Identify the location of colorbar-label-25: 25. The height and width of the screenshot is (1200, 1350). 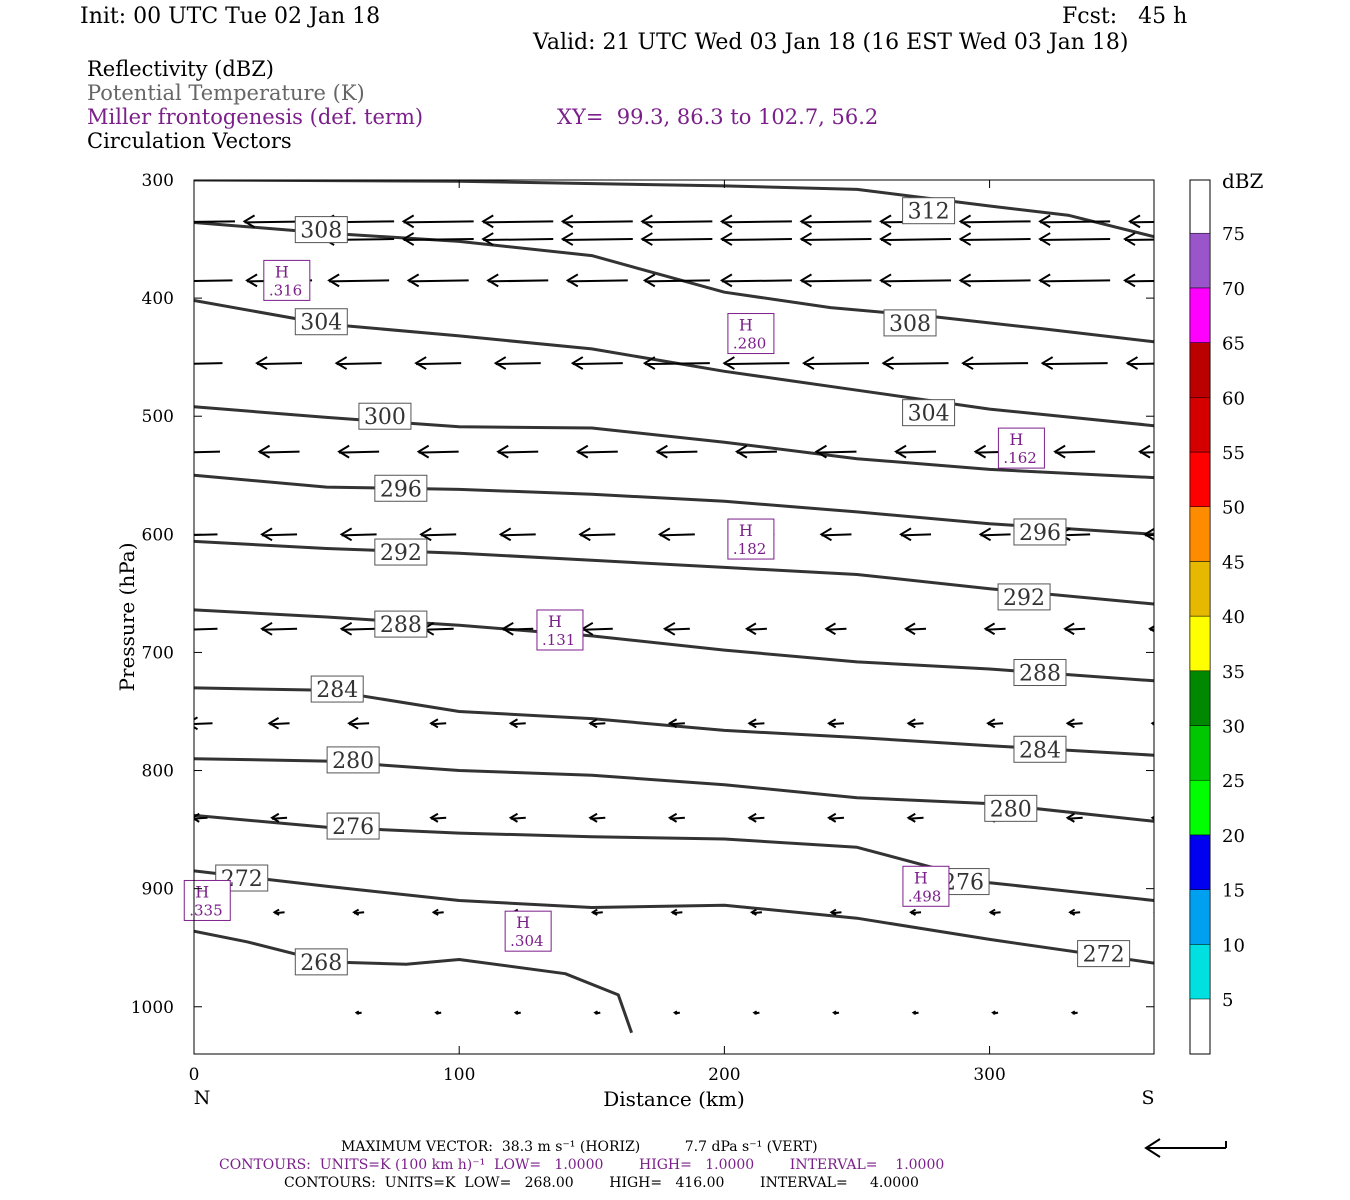
(1233, 781).